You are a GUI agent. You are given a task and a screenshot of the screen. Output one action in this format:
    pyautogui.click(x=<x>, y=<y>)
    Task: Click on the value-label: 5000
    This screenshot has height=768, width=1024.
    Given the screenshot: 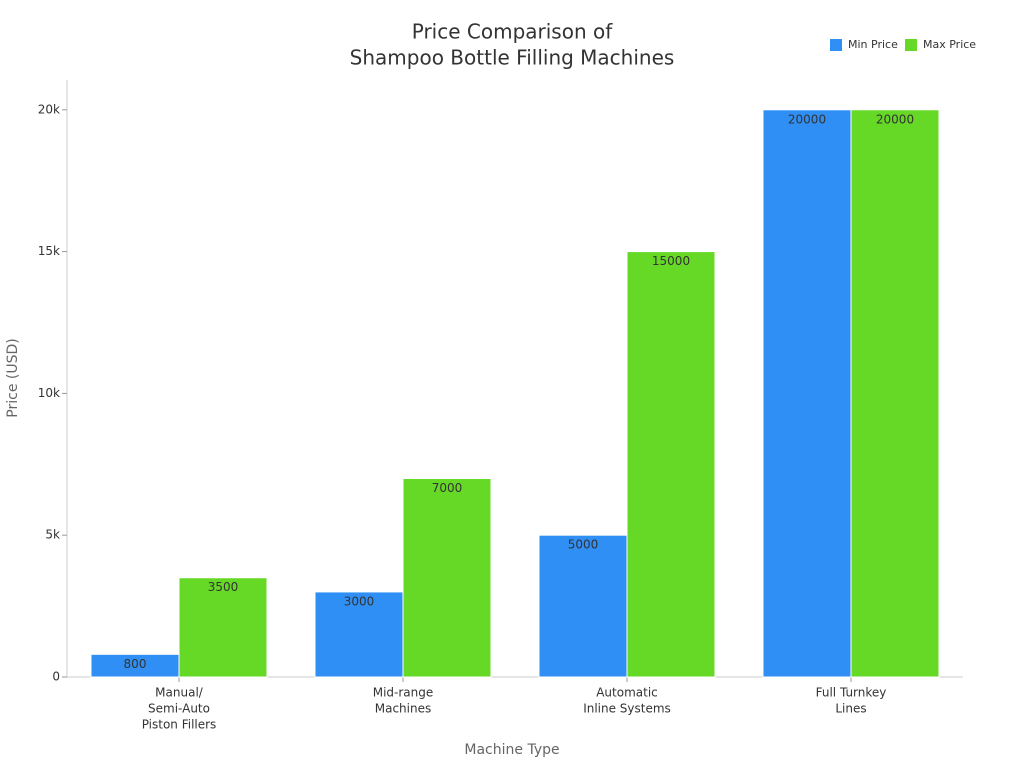 What is the action you would take?
    pyautogui.click(x=583, y=545)
    